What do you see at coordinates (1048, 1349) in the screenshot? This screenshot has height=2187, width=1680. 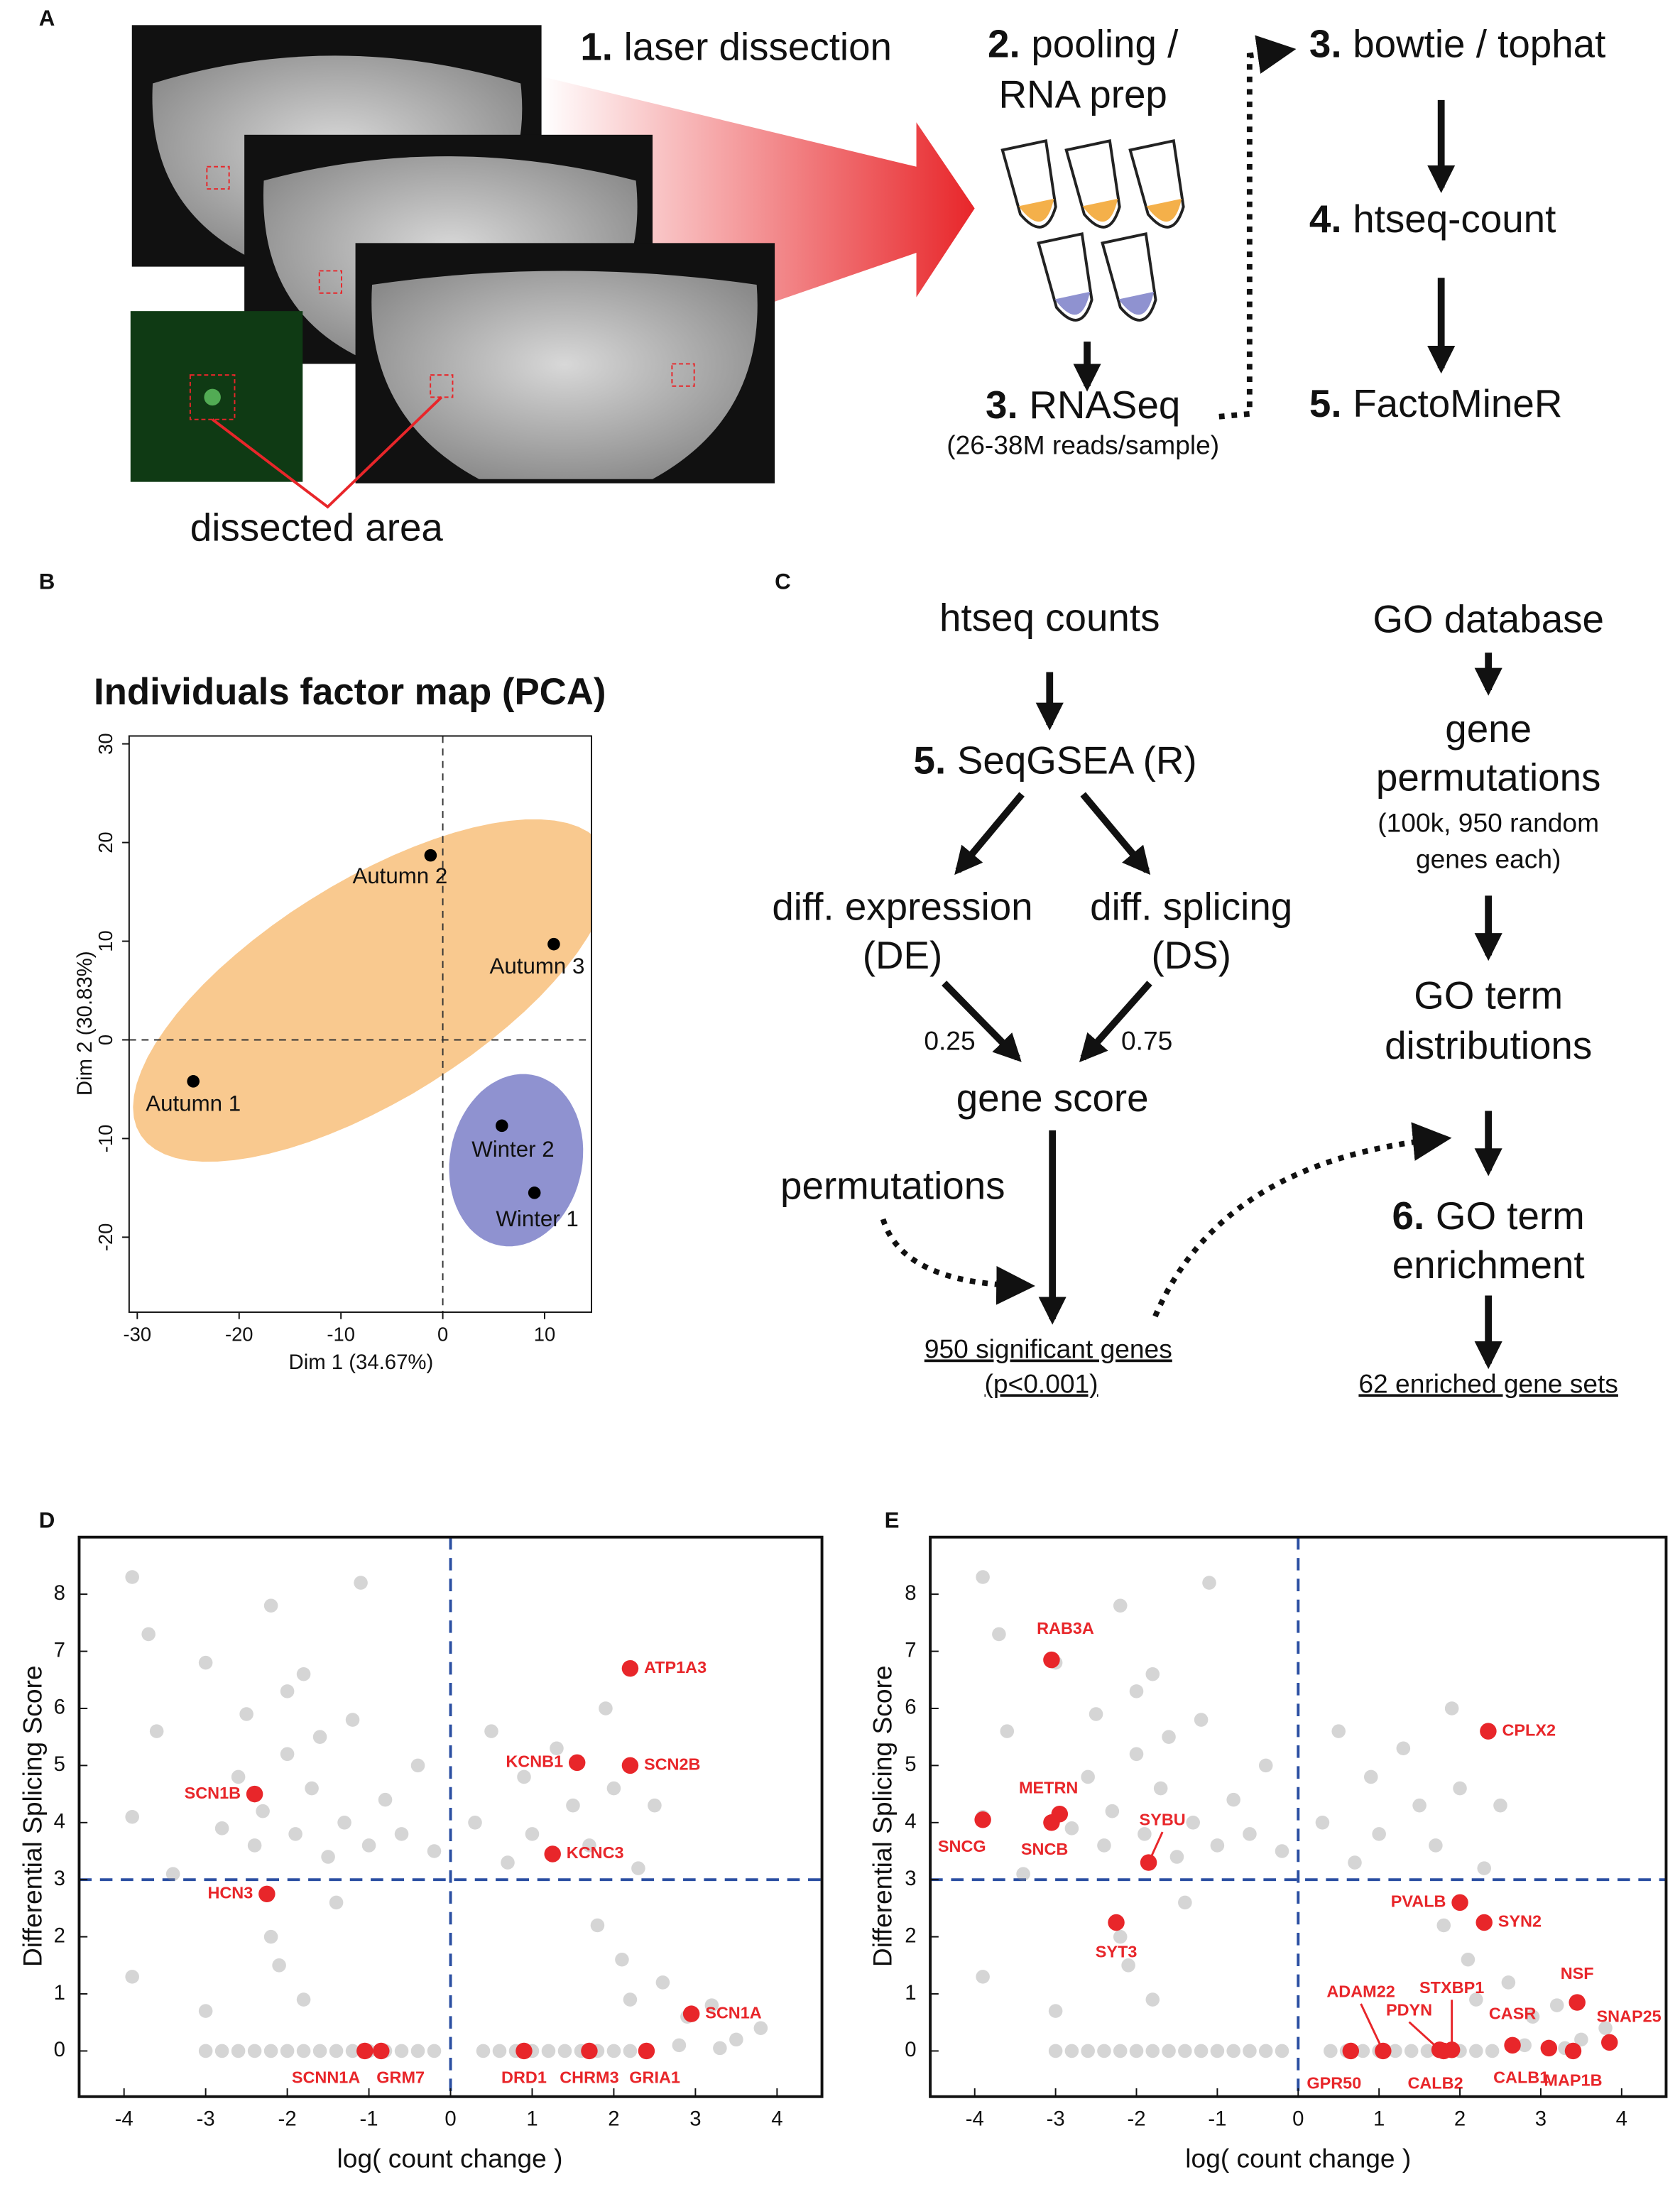 I see `result: 950 significant genes` at bounding box center [1048, 1349].